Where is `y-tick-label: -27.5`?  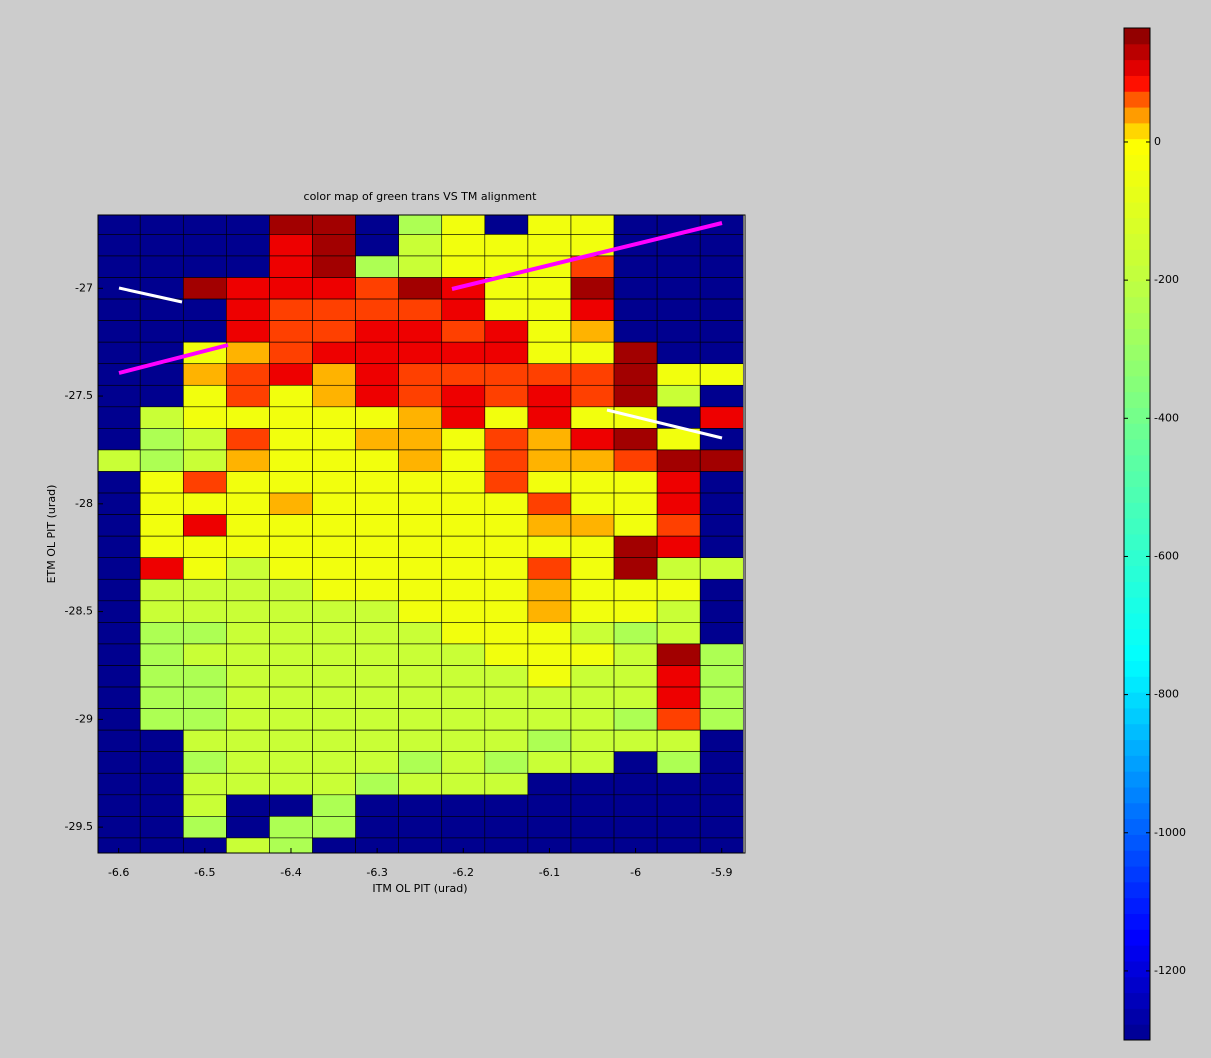 y-tick-label: -27.5 is located at coordinates (79, 395).